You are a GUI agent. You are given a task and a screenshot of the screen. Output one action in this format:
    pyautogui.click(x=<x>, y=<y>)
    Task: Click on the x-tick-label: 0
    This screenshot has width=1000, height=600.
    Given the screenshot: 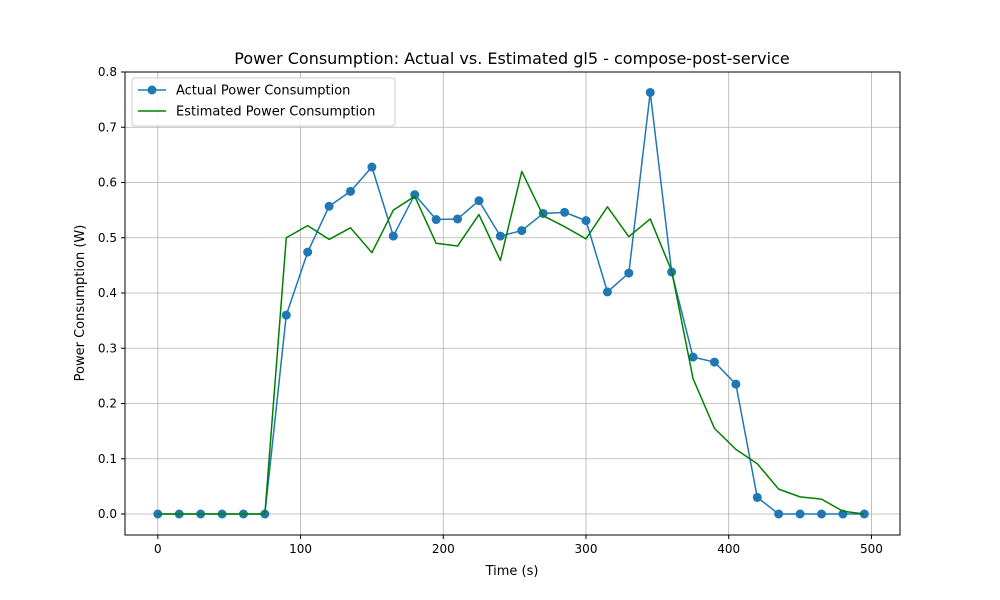 What is the action you would take?
    pyautogui.click(x=158, y=549)
    